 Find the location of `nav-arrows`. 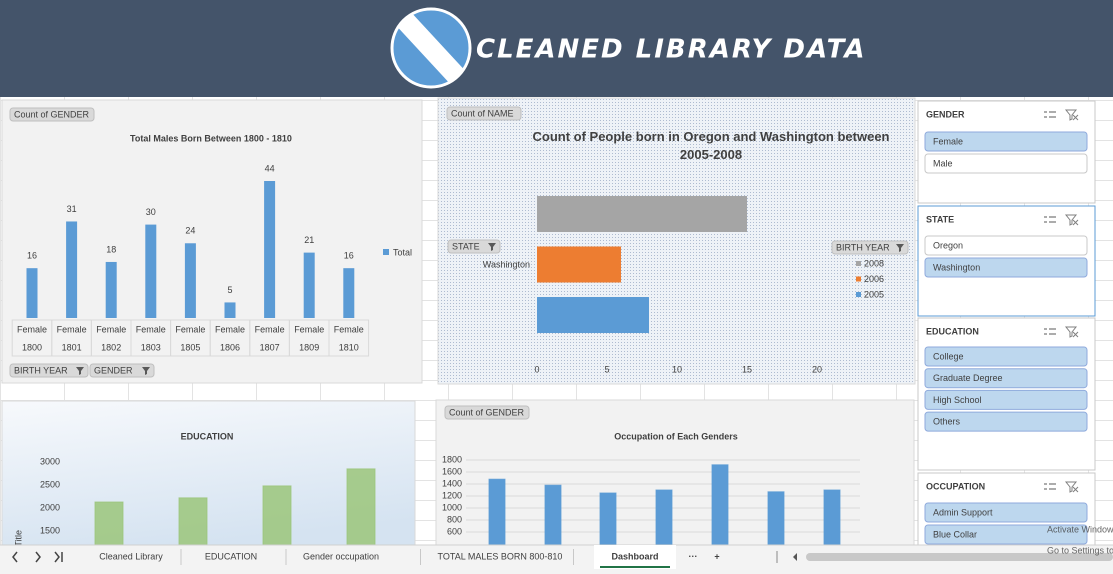

nav-arrows is located at coordinates (37, 557).